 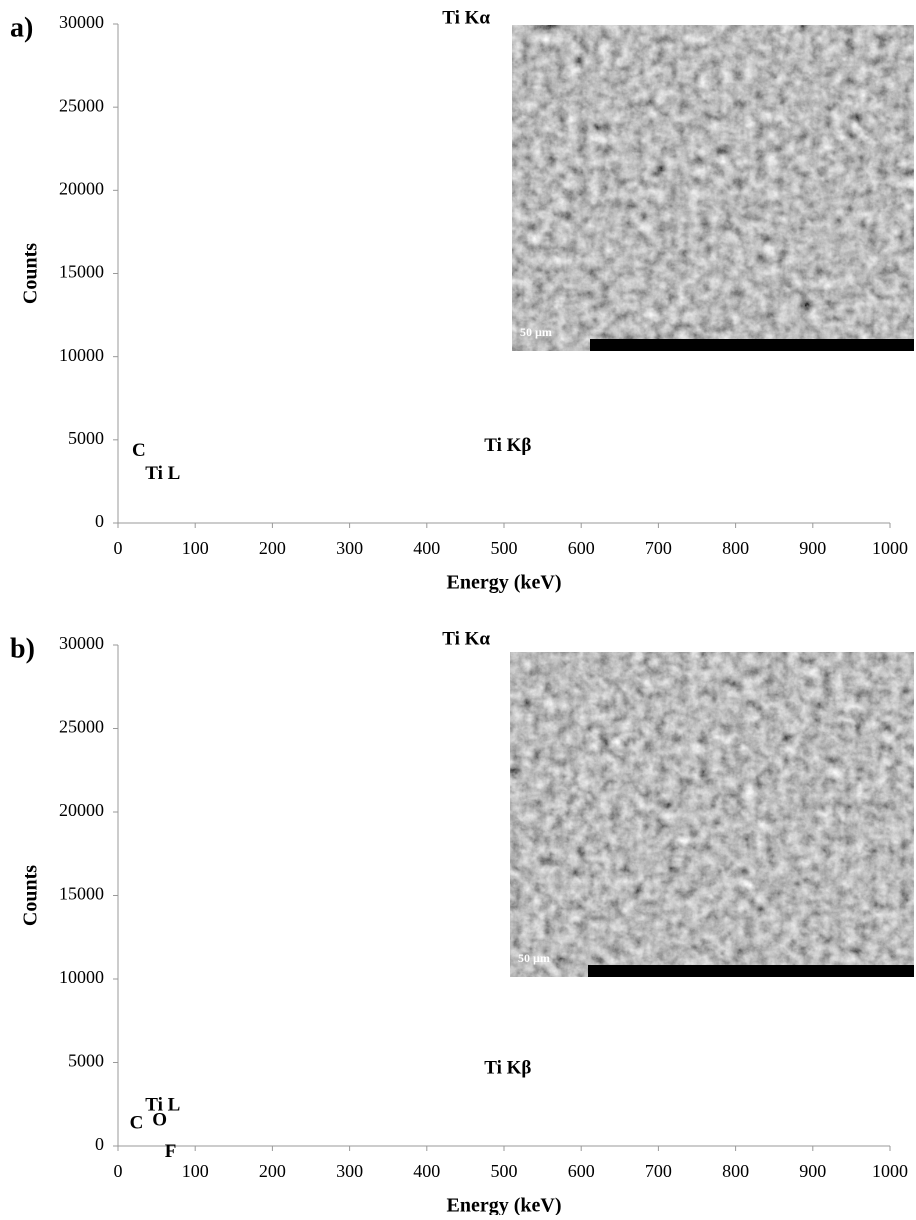 What do you see at coordinates (159, 1119) in the screenshot?
I see `peak-label: O` at bounding box center [159, 1119].